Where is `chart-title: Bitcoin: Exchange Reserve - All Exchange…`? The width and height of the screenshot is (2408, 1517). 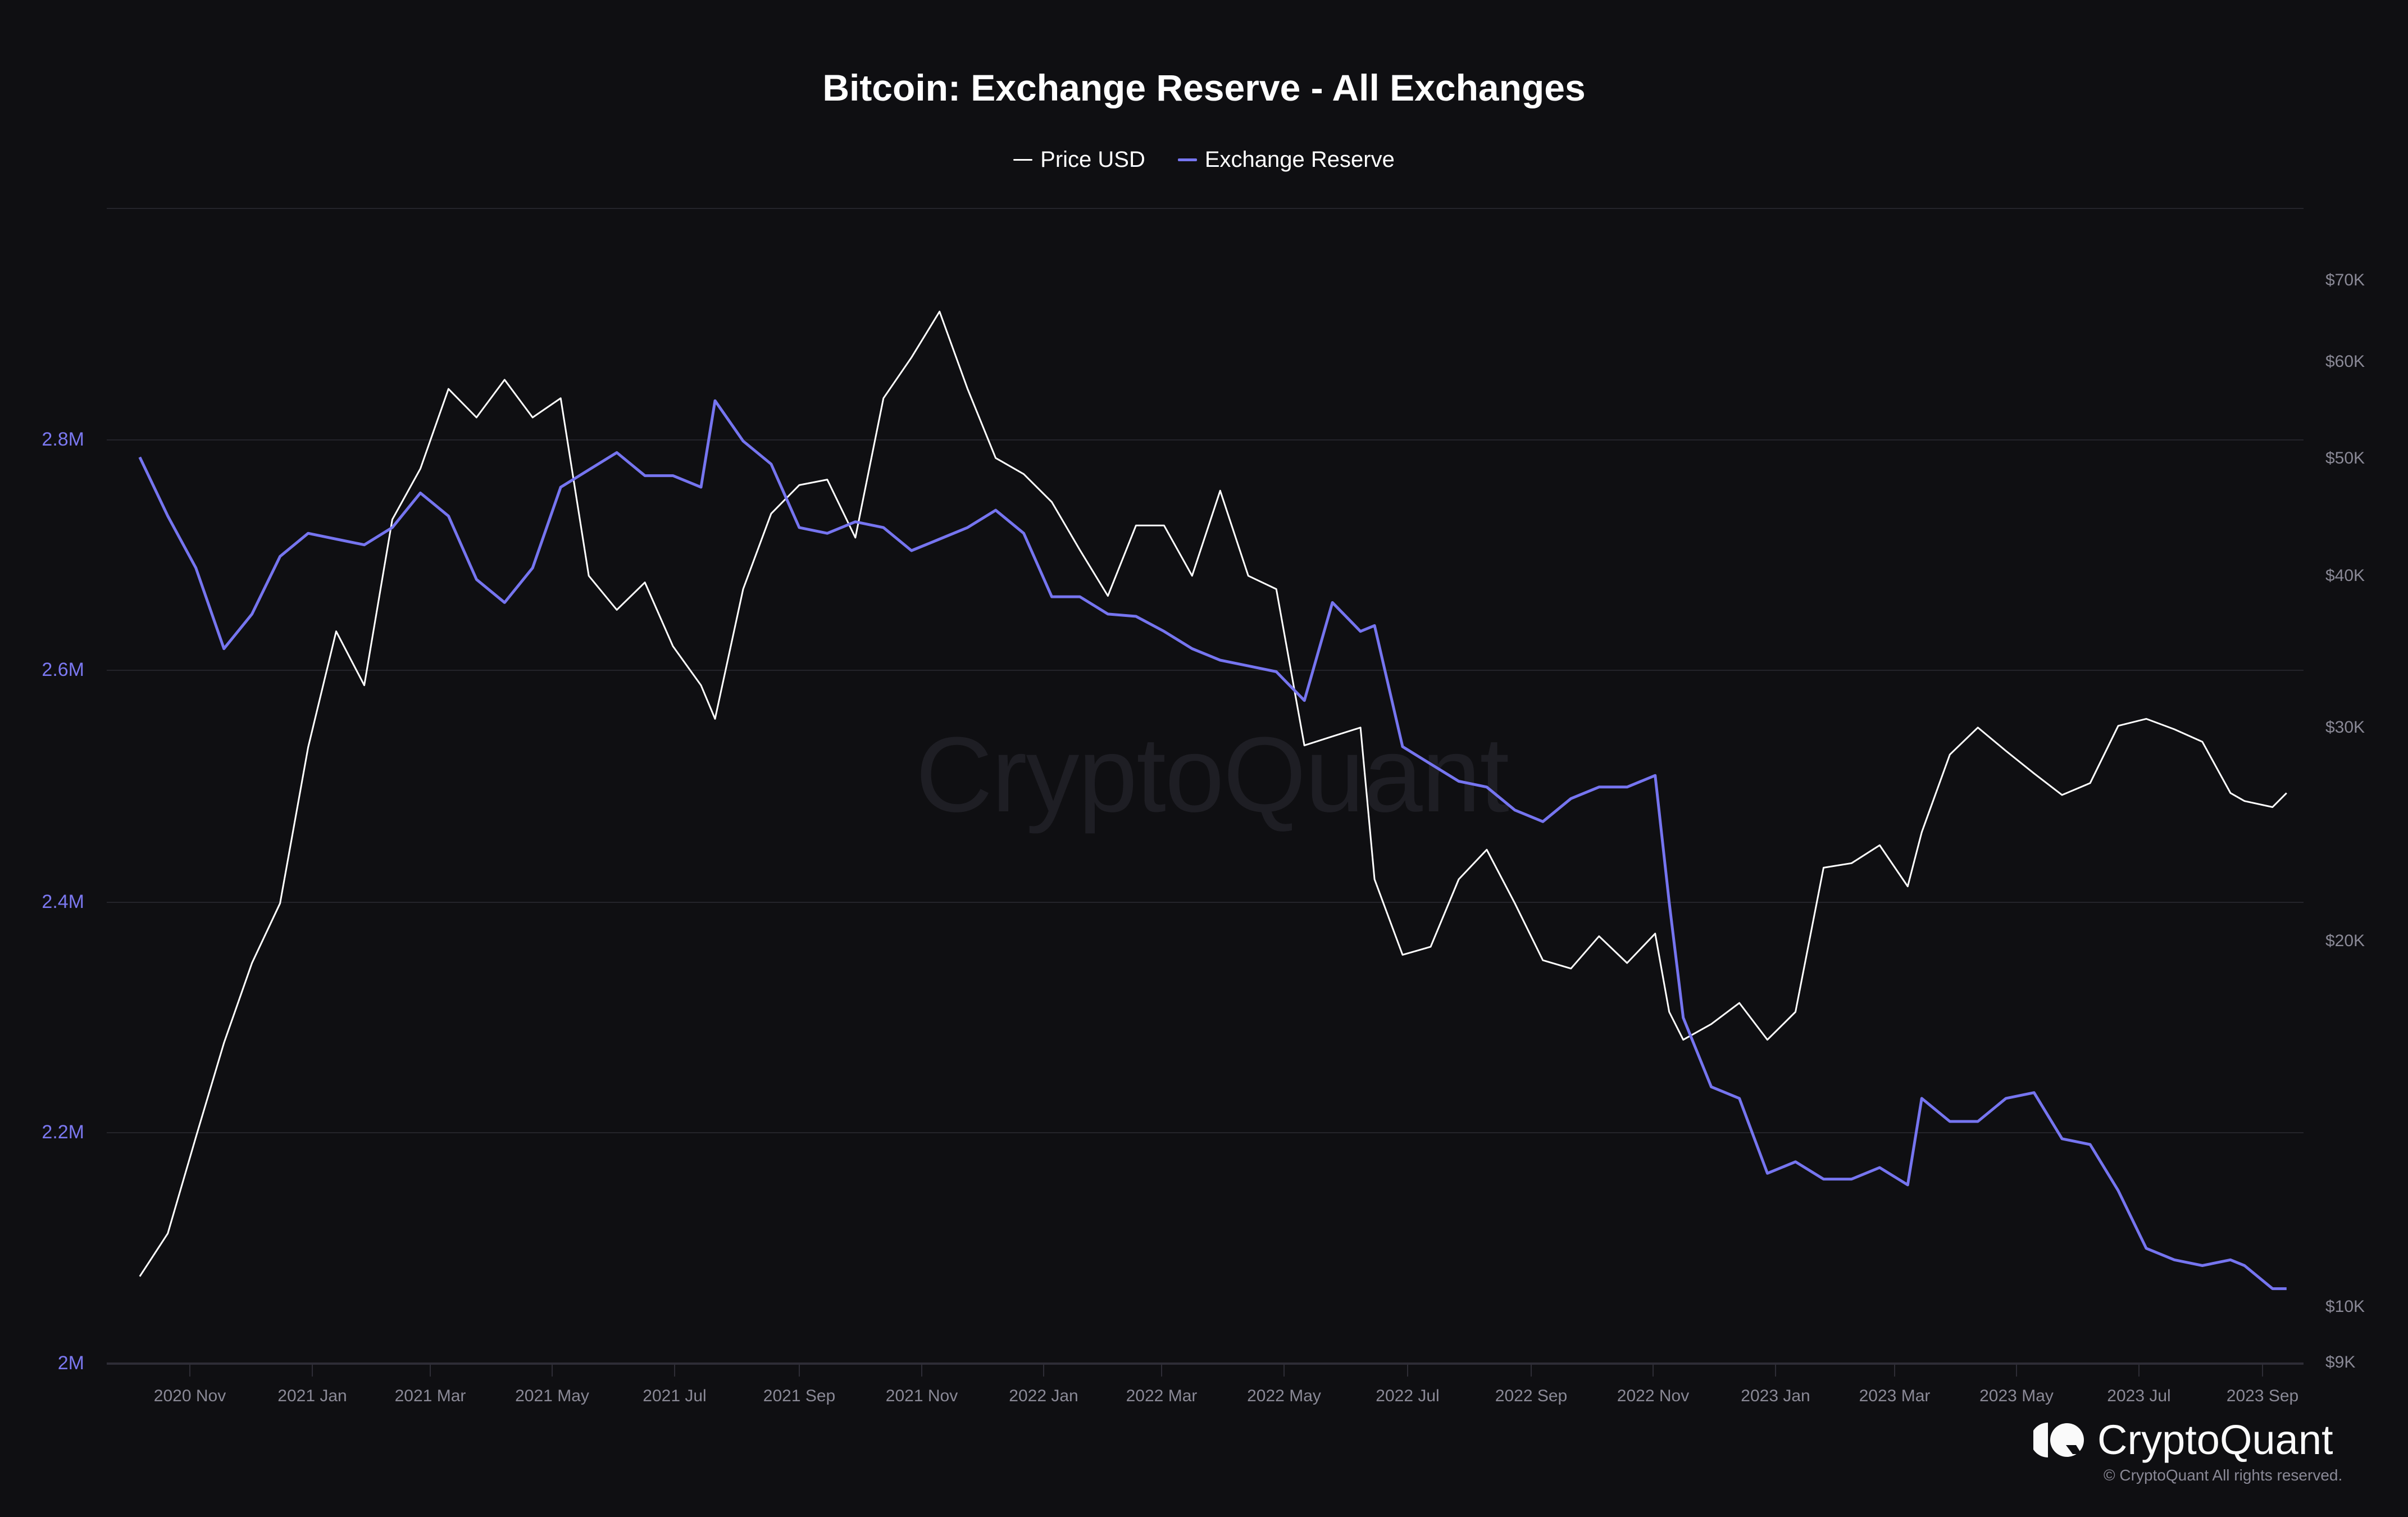
chart-title: Bitcoin: Exchange Reserve - All Exchange… is located at coordinates (1204, 87).